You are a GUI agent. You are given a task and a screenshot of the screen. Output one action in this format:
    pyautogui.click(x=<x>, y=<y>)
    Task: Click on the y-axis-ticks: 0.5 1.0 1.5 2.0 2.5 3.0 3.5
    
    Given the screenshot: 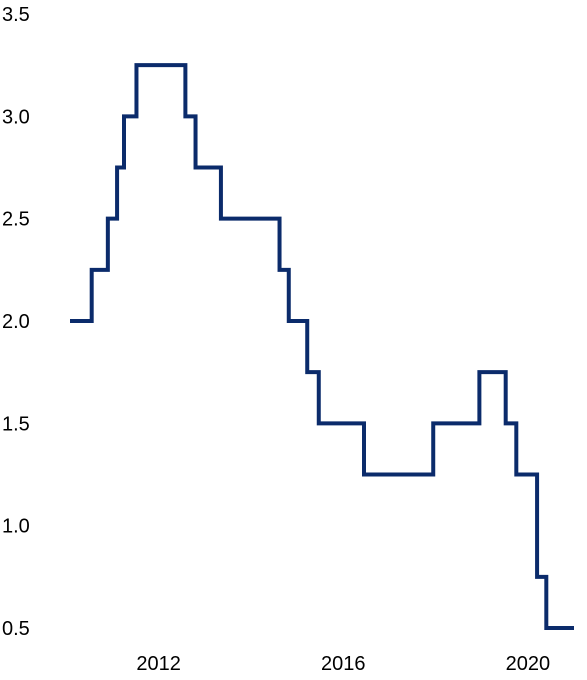 What is the action you would take?
    pyautogui.click(x=16, y=322)
    